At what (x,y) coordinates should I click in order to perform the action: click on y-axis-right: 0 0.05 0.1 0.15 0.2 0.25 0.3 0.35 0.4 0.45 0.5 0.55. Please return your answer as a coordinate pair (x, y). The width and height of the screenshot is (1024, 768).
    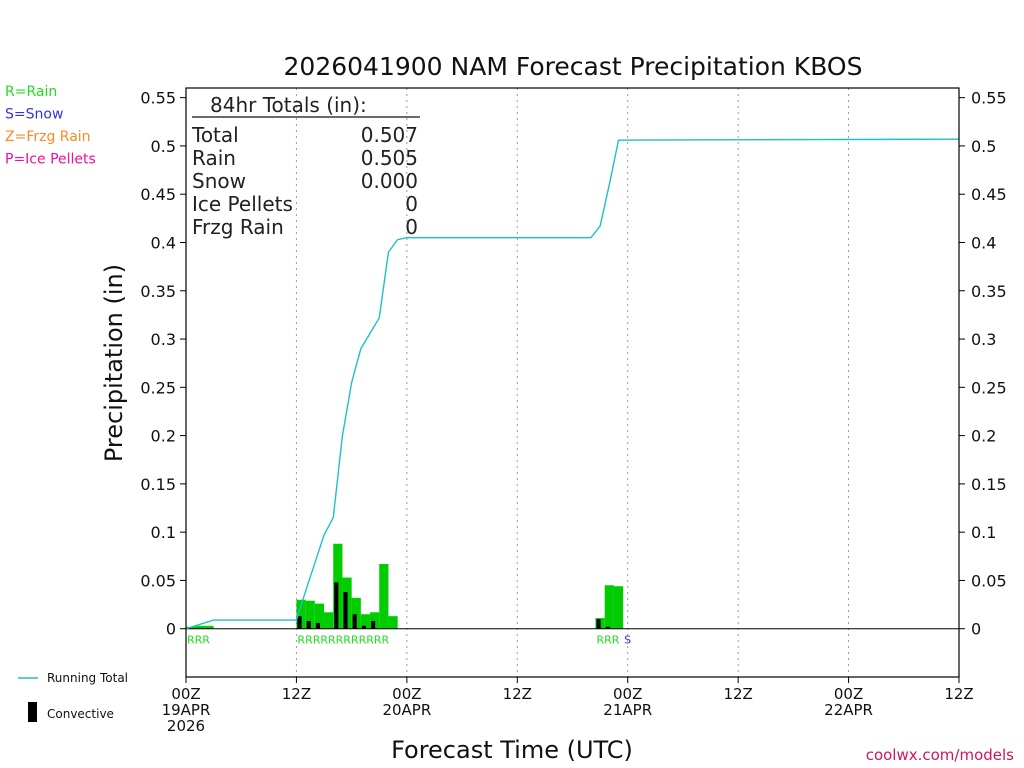
    Looking at the image, I should click on (983, 364).